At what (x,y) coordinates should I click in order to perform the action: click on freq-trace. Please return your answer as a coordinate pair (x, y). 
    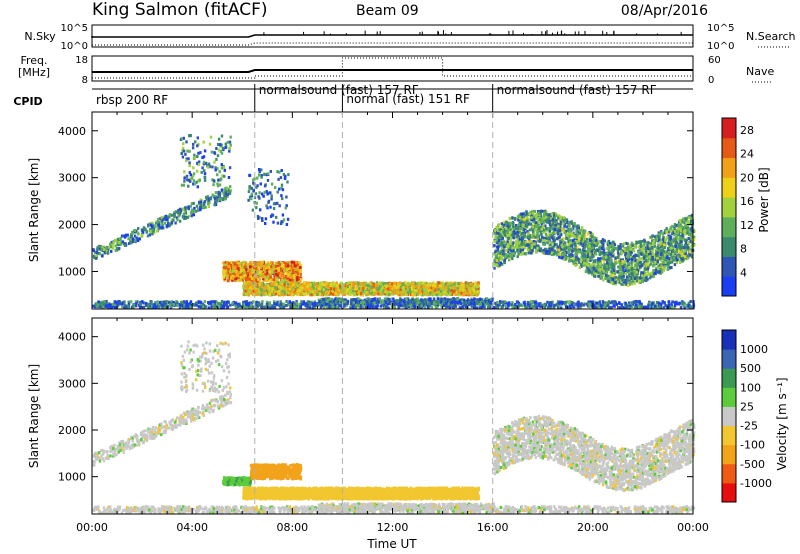
    Looking at the image, I should click on (392, 71).